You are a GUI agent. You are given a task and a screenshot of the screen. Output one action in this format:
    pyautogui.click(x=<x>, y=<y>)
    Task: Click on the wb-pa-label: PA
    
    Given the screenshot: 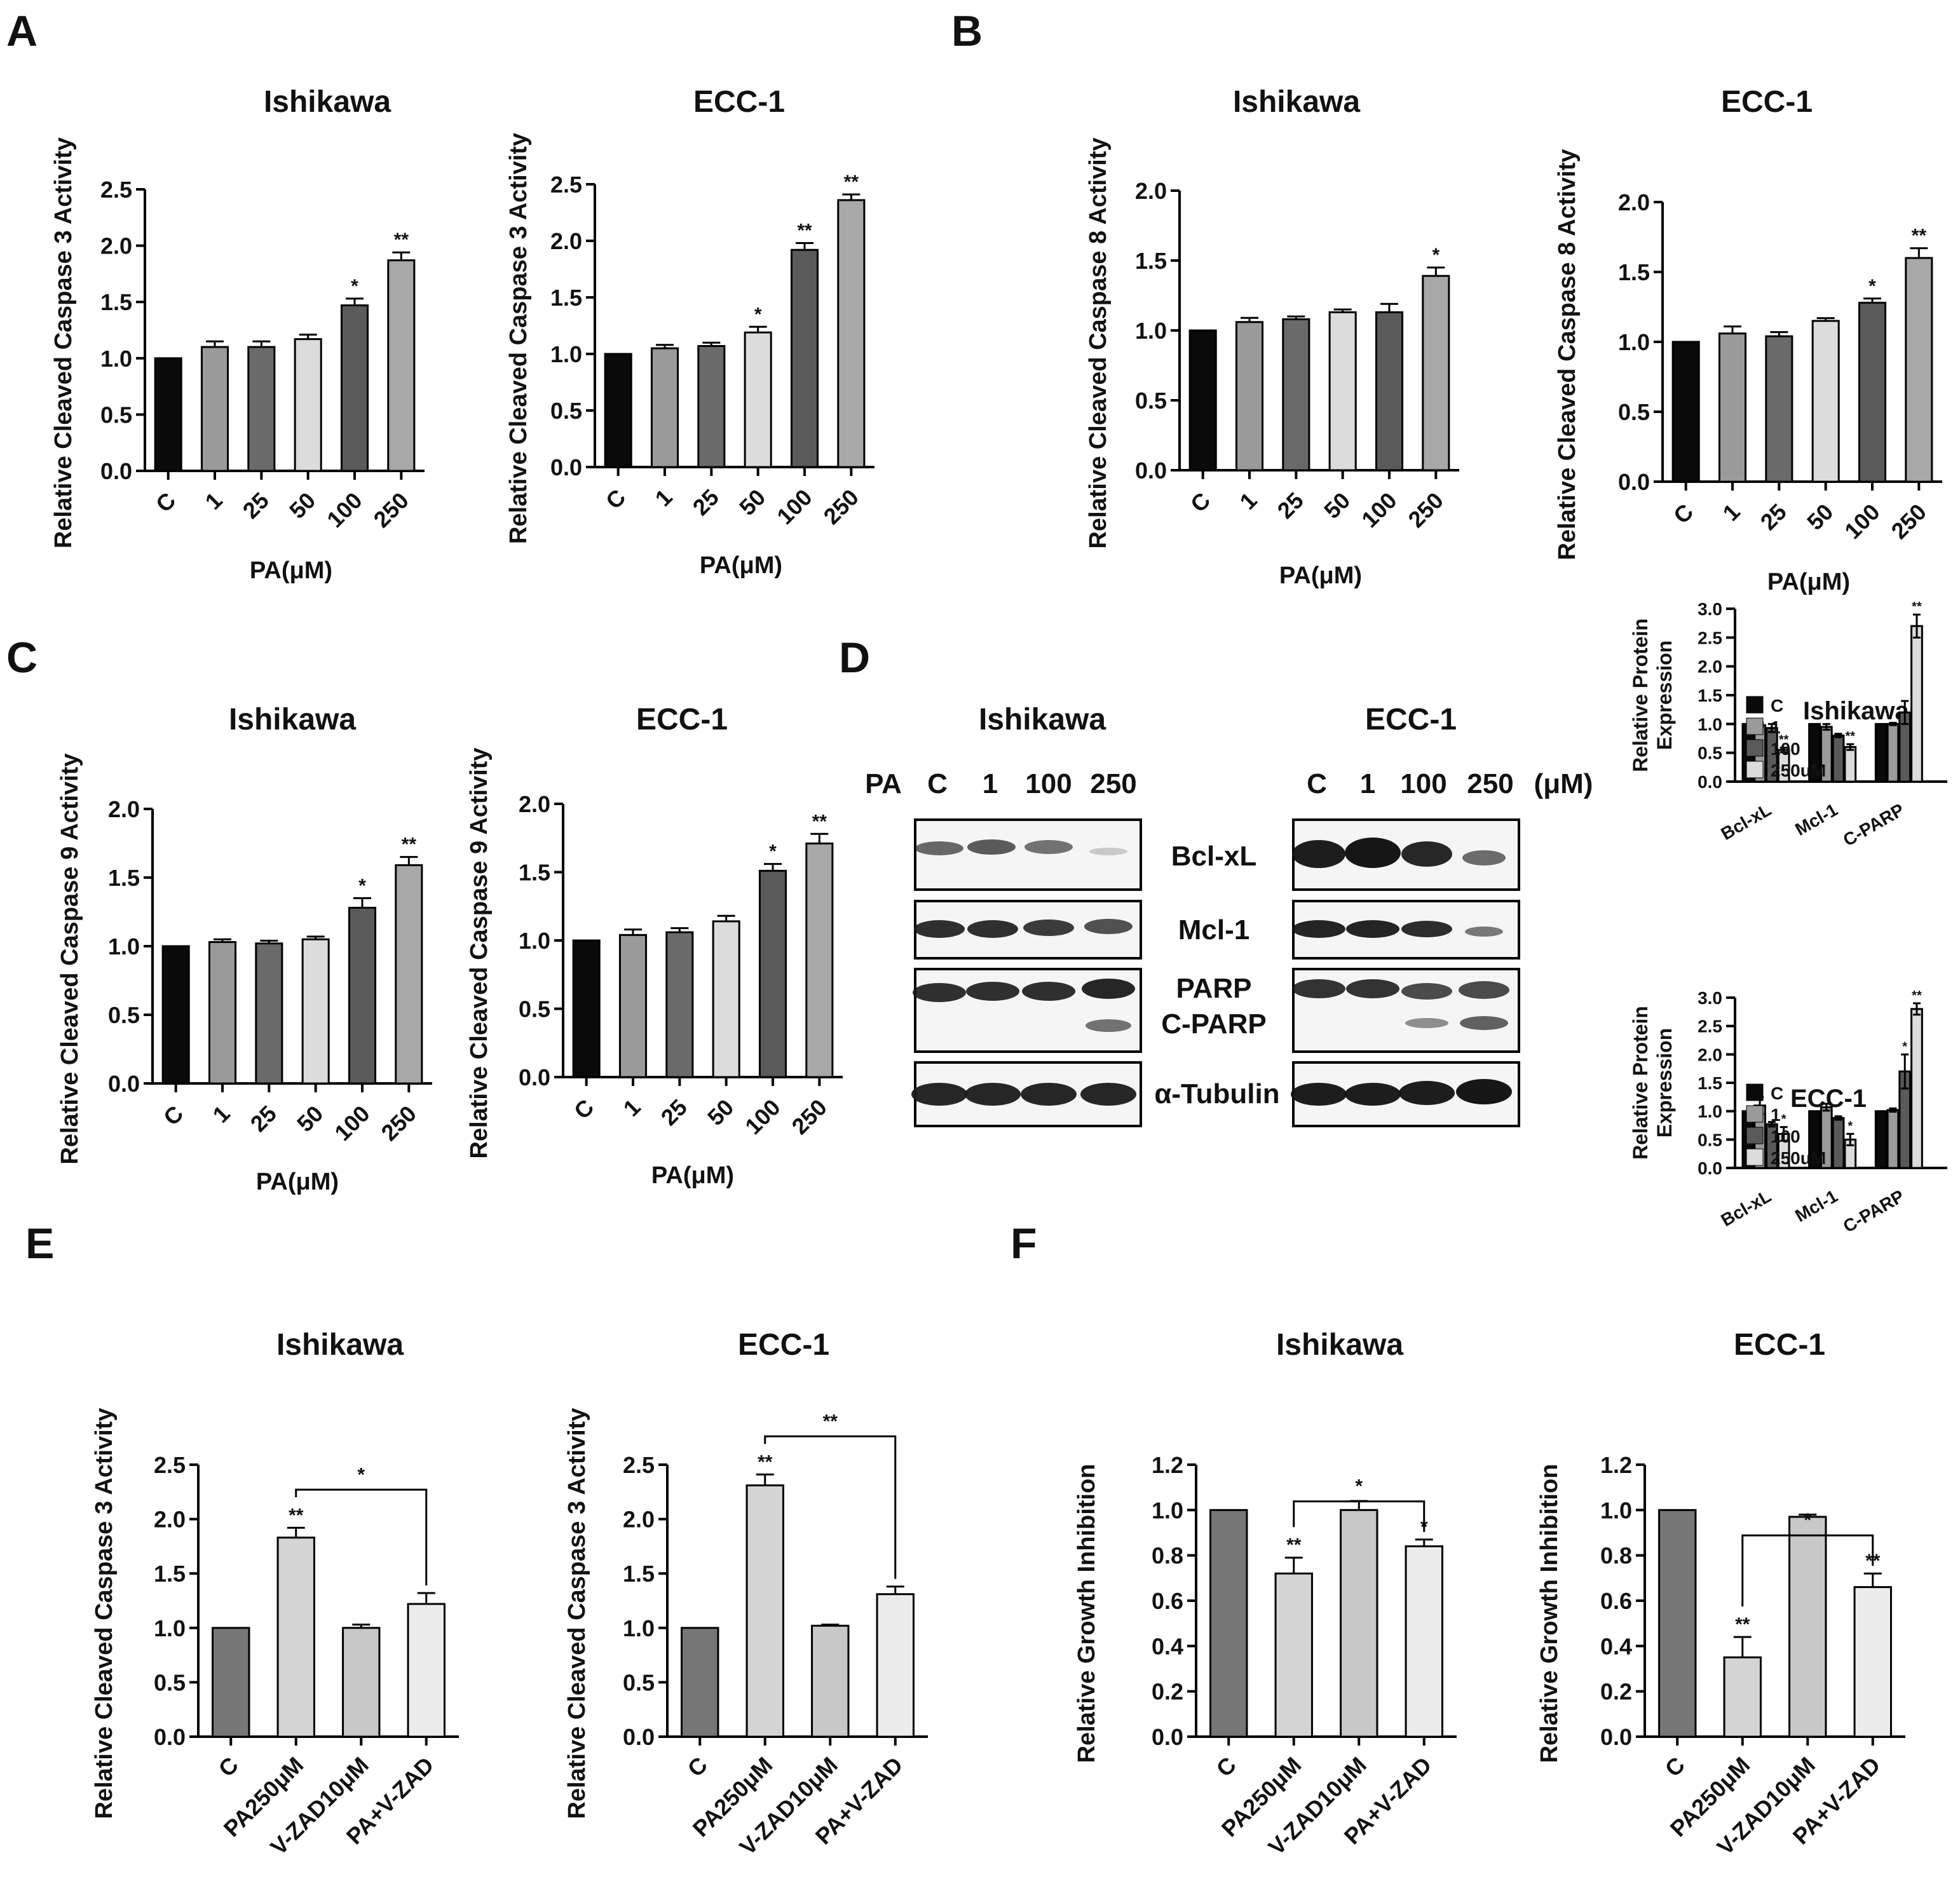 What is the action you would take?
    pyautogui.click(x=883, y=783)
    